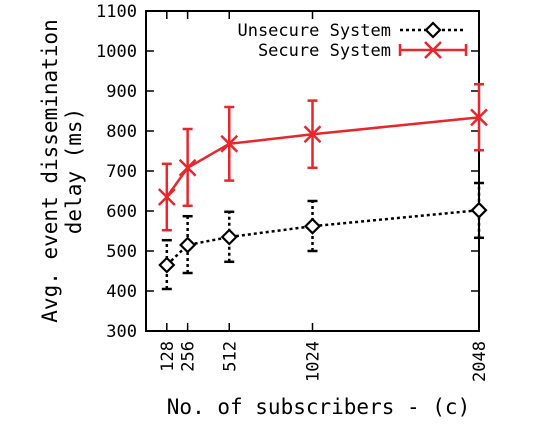 Image resolution: width=554 pixels, height=442 pixels. Describe the element at coordinates (318, 407) in the screenshot. I see `x-axis-title: No. of subscribers - (c)` at that location.